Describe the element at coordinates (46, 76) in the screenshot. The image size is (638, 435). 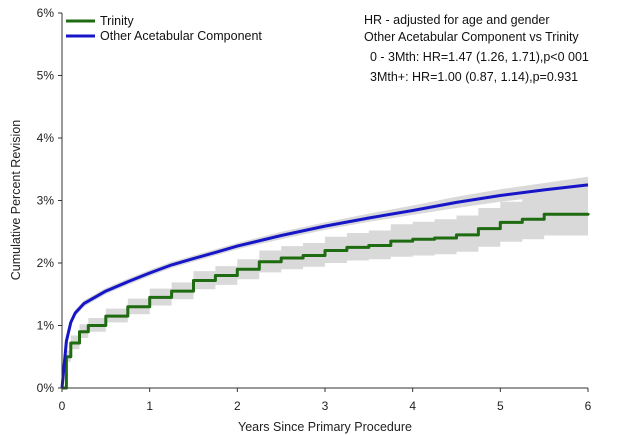
I see `y-tick-label-5: 5%` at that location.